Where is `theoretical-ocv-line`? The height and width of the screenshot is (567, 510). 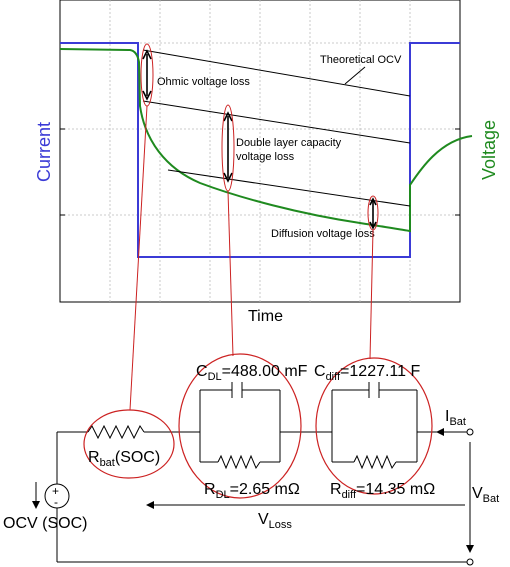 theoretical-ocv-line is located at coordinates (276, 73).